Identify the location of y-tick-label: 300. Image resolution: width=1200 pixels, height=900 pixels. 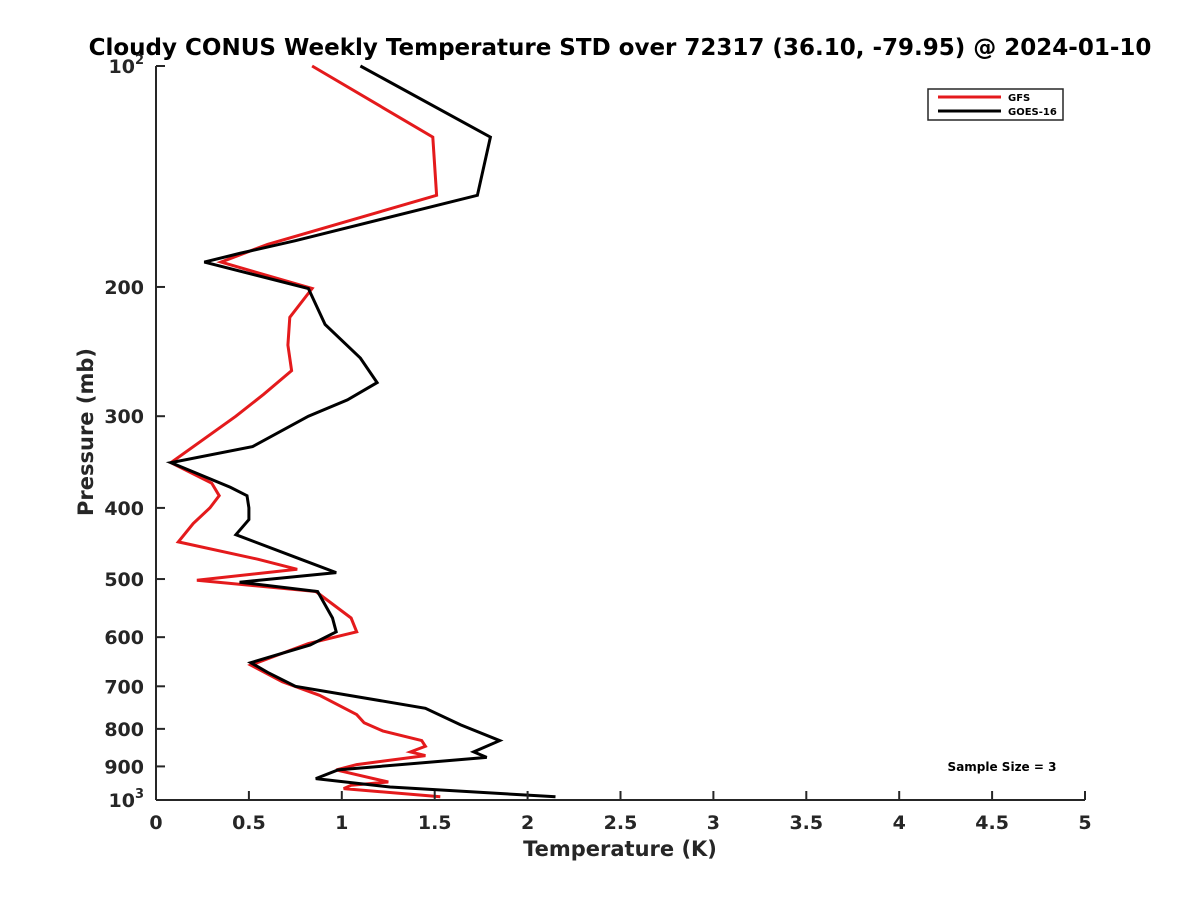
(124, 417).